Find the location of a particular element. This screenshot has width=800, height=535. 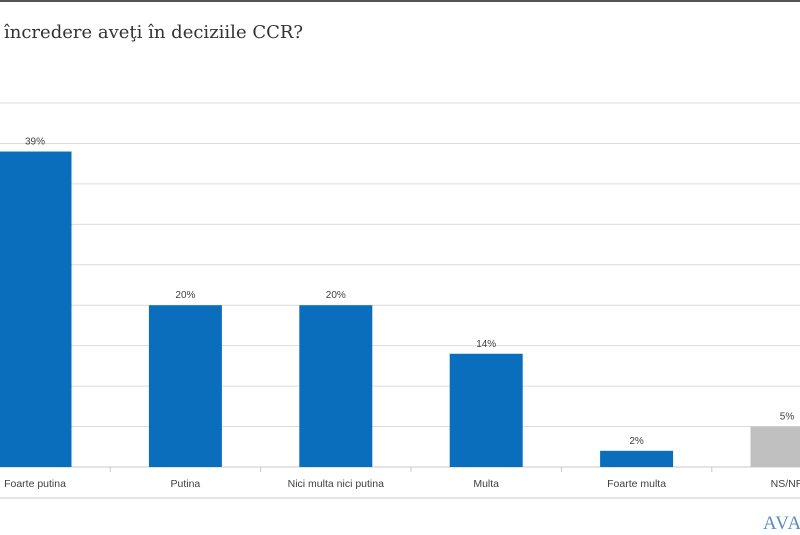

category-label: Multa is located at coordinates (486, 484).